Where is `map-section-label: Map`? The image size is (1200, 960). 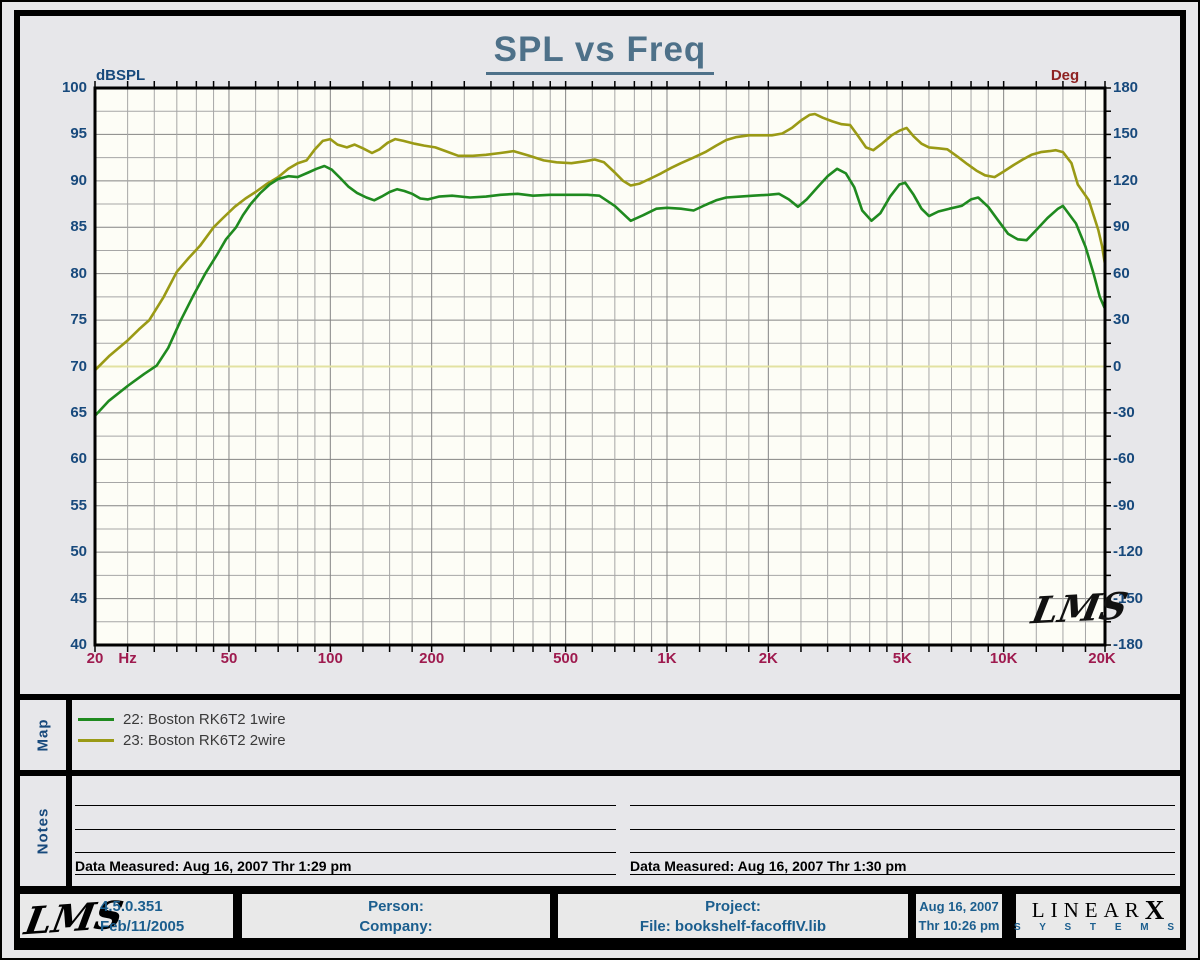 map-section-label: Map is located at coordinates (43, 735).